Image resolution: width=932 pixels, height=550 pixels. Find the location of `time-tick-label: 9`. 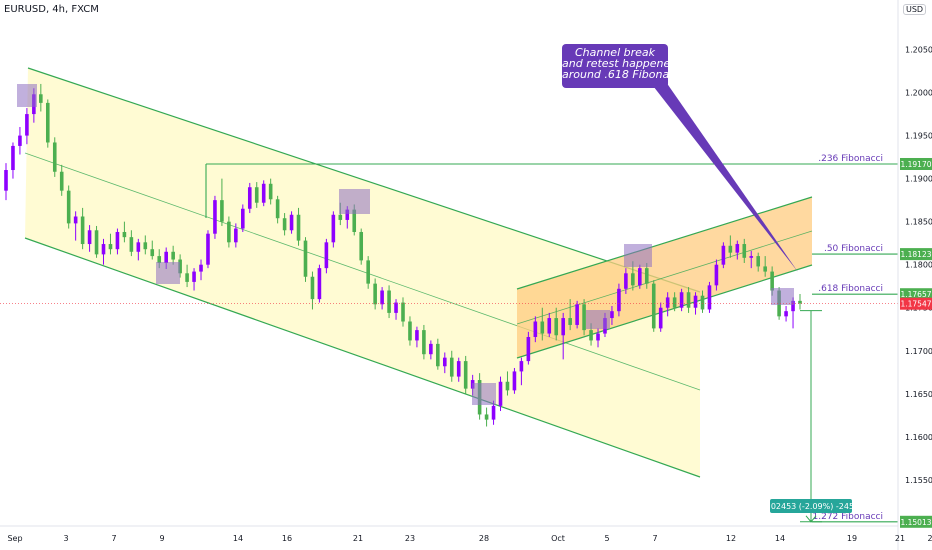

time-tick-label: 9 is located at coordinates (161, 538).